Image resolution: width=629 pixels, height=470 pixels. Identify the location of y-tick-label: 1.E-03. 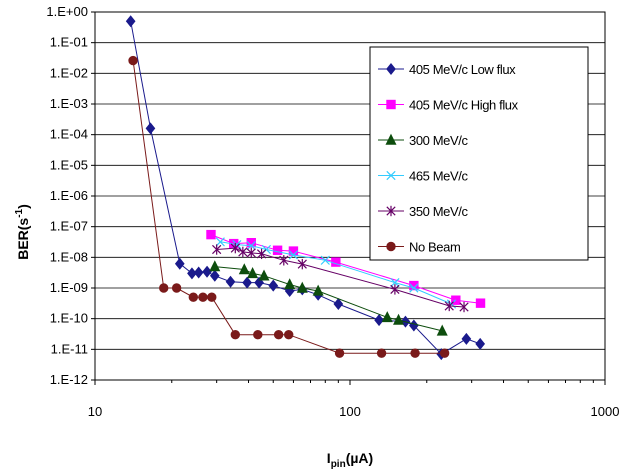
(69, 103).